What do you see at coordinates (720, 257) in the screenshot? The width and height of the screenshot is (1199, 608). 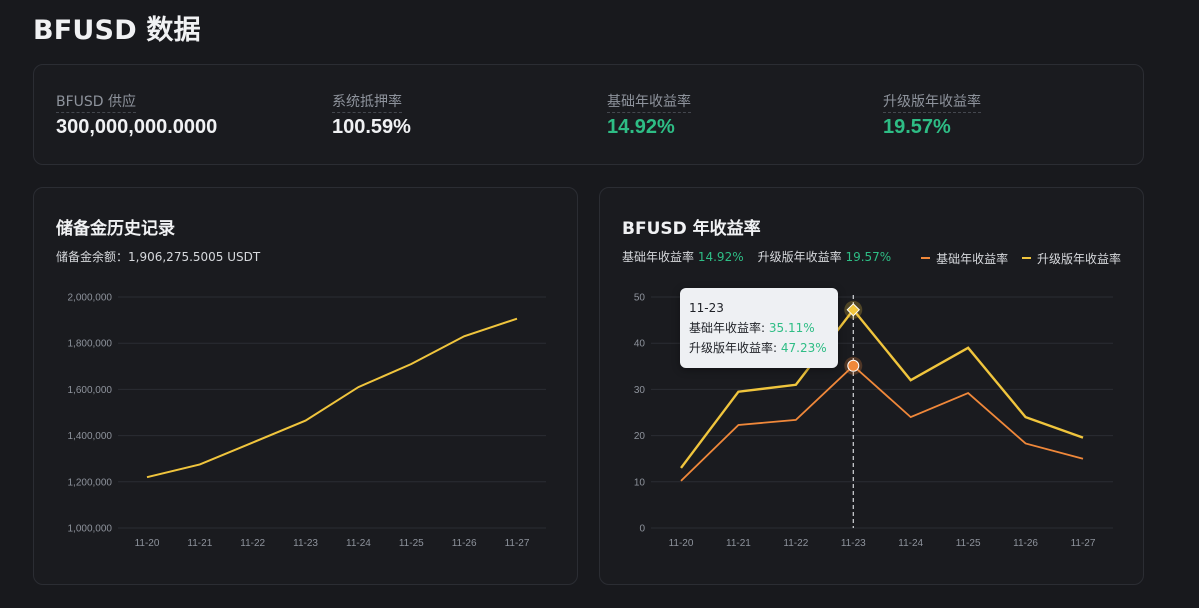 I see `base-apy-value: 14.92%` at bounding box center [720, 257].